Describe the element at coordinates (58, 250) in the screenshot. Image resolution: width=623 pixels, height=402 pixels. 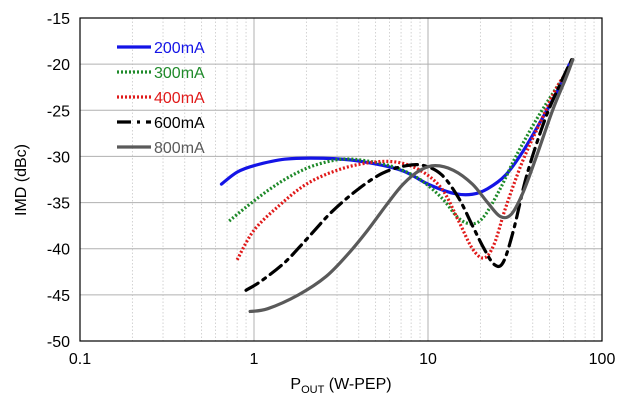
I see `y-tick-label: -40` at that location.